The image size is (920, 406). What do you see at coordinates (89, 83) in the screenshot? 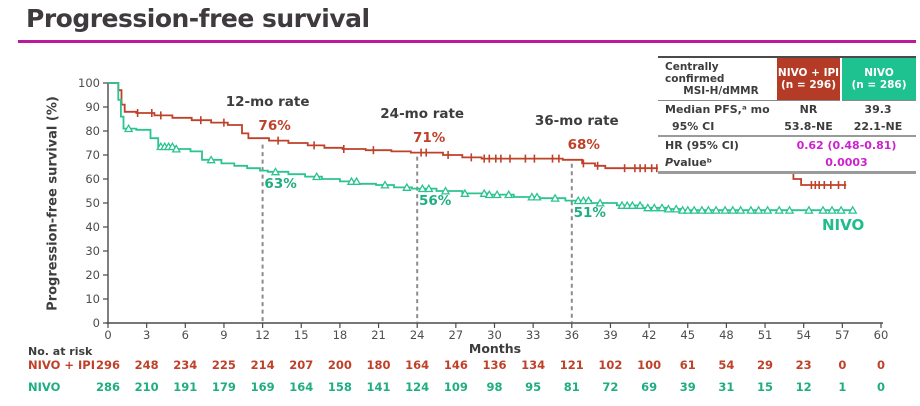
I see `y-tick-label: 100` at bounding box center [89, 83].